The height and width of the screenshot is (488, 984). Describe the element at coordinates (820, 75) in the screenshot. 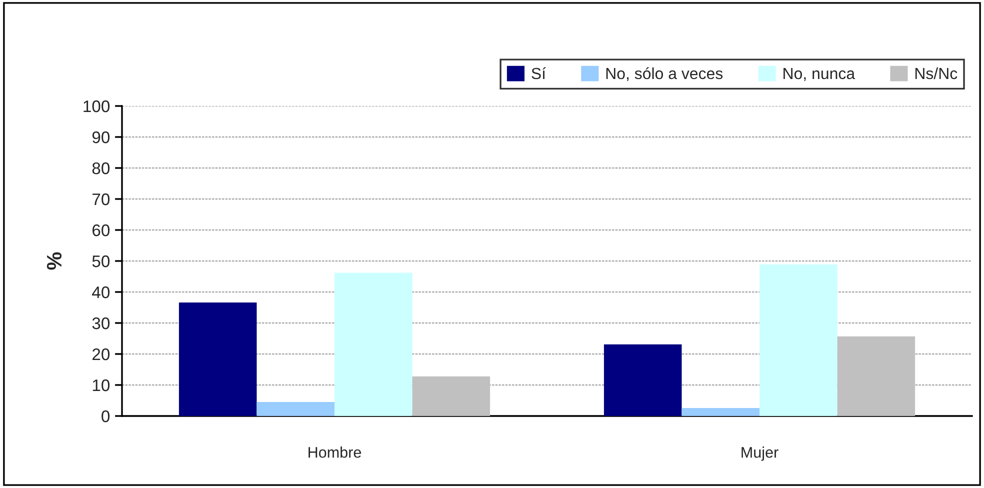

I see `legend-label: No, nunca` at that location.